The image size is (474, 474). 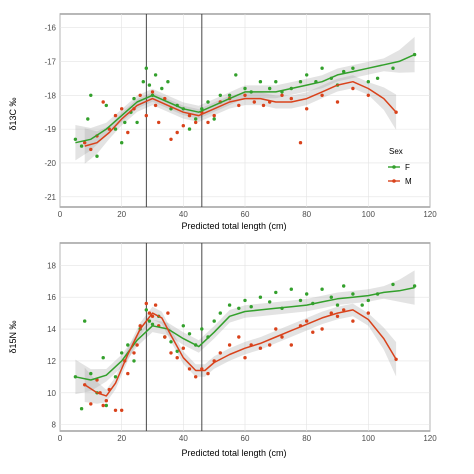 I want to click on confidence-band-m, so click(x=240, y=119).